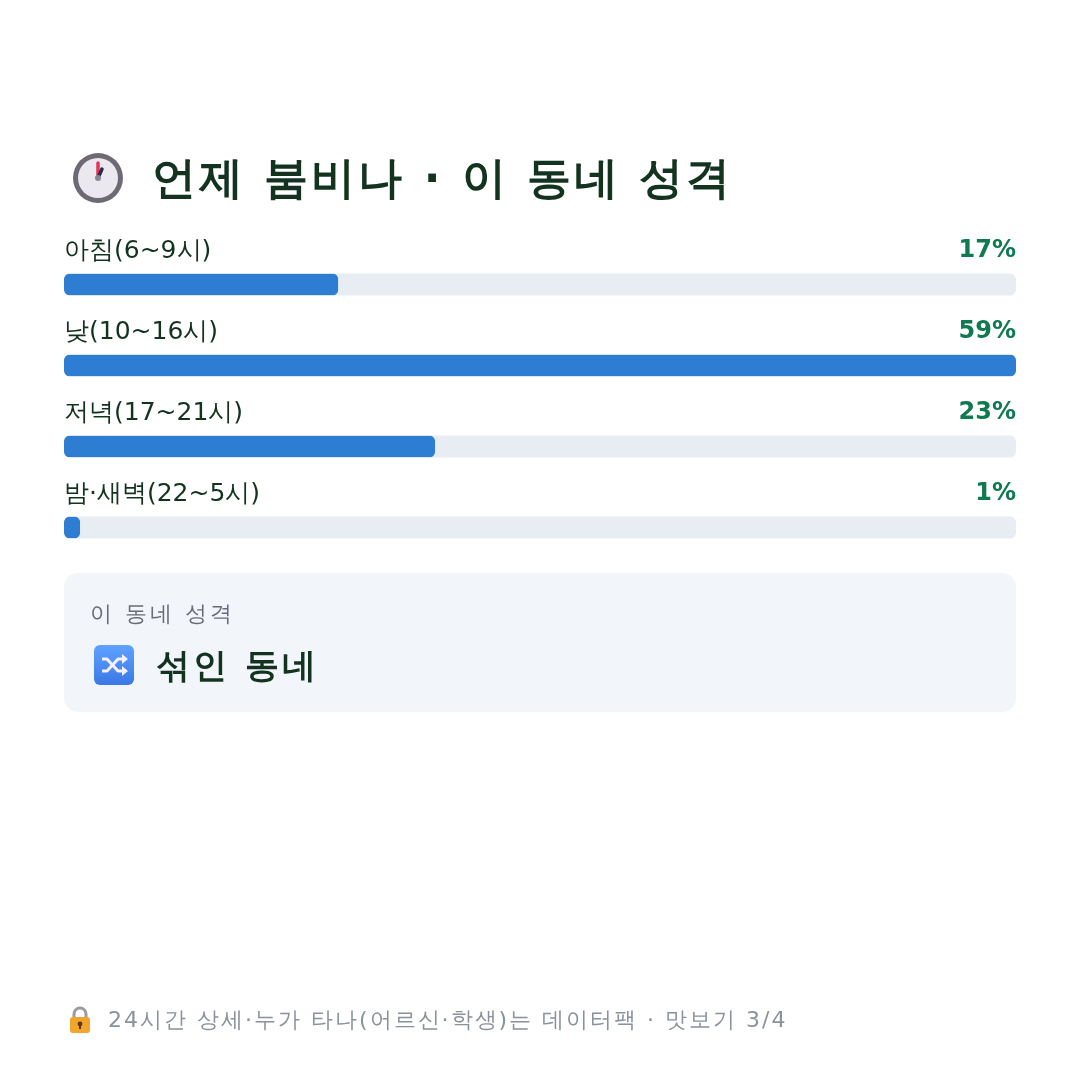 This screenshot has height=1080, width=1080. What do you see at coordinates (987, 248) in the screenshot?
I see `data-label: 17%` at bounding box center [987, 248].